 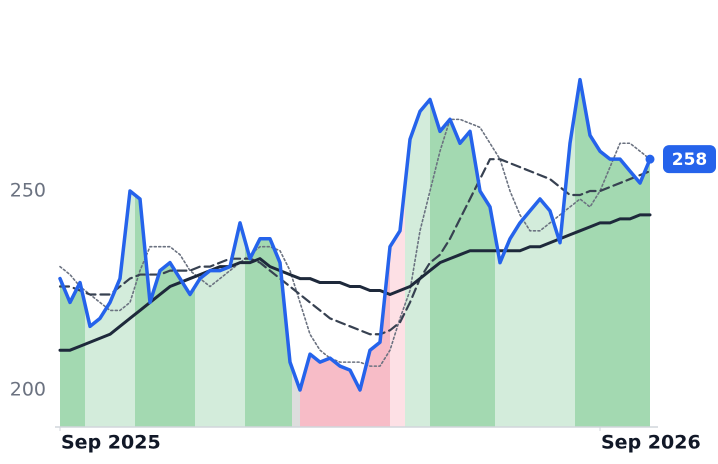 I want to click on y-tick-label: 250, so click(x=28, y=191).